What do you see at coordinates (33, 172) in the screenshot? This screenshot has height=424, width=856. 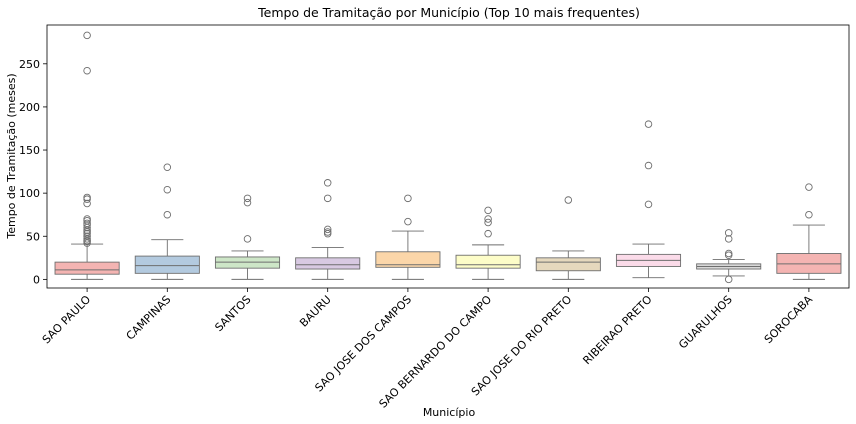 I see `y-axis: 0 50 100 150 200 250` at bounding box center [33, 172].